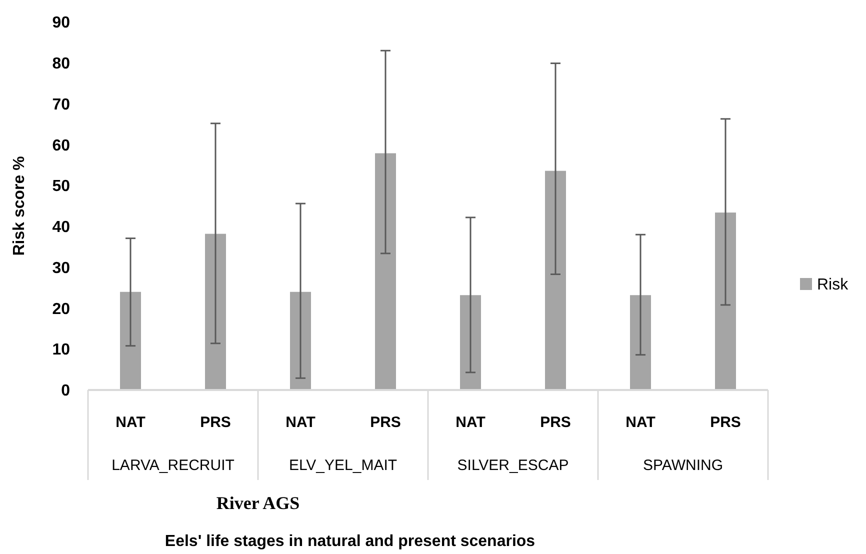  What do you see at coordinates (61, 309) in the screenshot?
I see `y-tick-label: 20` at bounding box center [61, 309].